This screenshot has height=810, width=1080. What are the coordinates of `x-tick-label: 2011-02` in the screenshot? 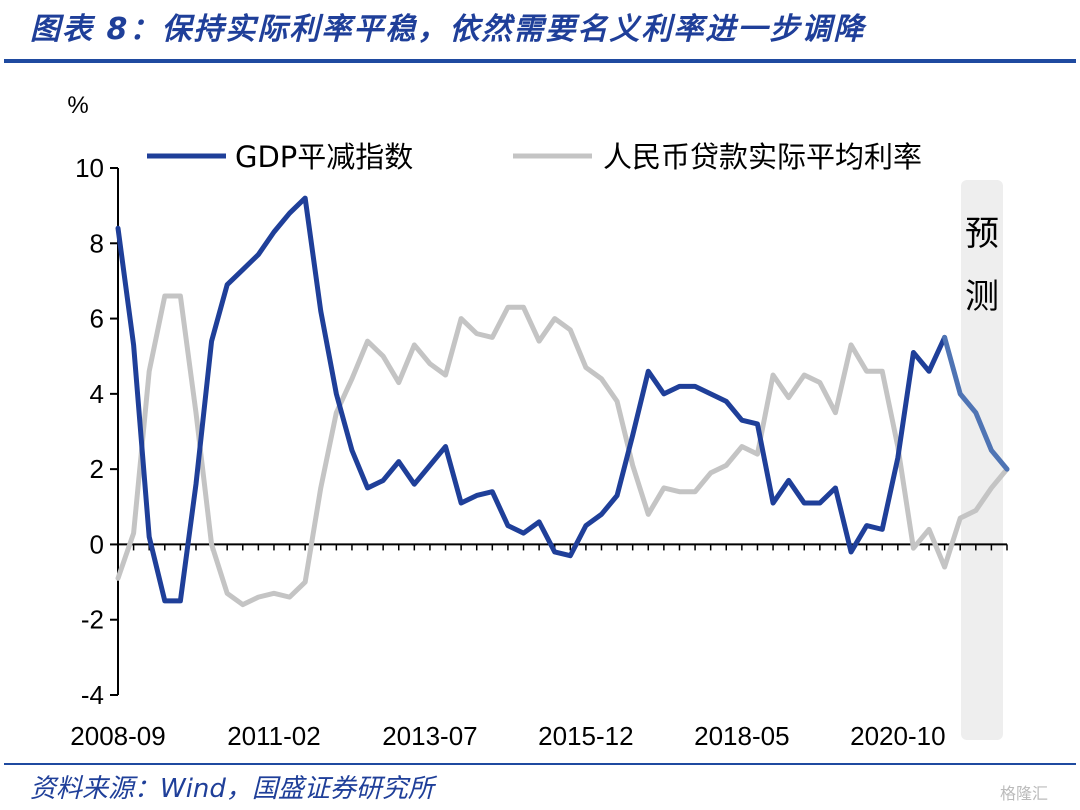 It's located at (274, 736).